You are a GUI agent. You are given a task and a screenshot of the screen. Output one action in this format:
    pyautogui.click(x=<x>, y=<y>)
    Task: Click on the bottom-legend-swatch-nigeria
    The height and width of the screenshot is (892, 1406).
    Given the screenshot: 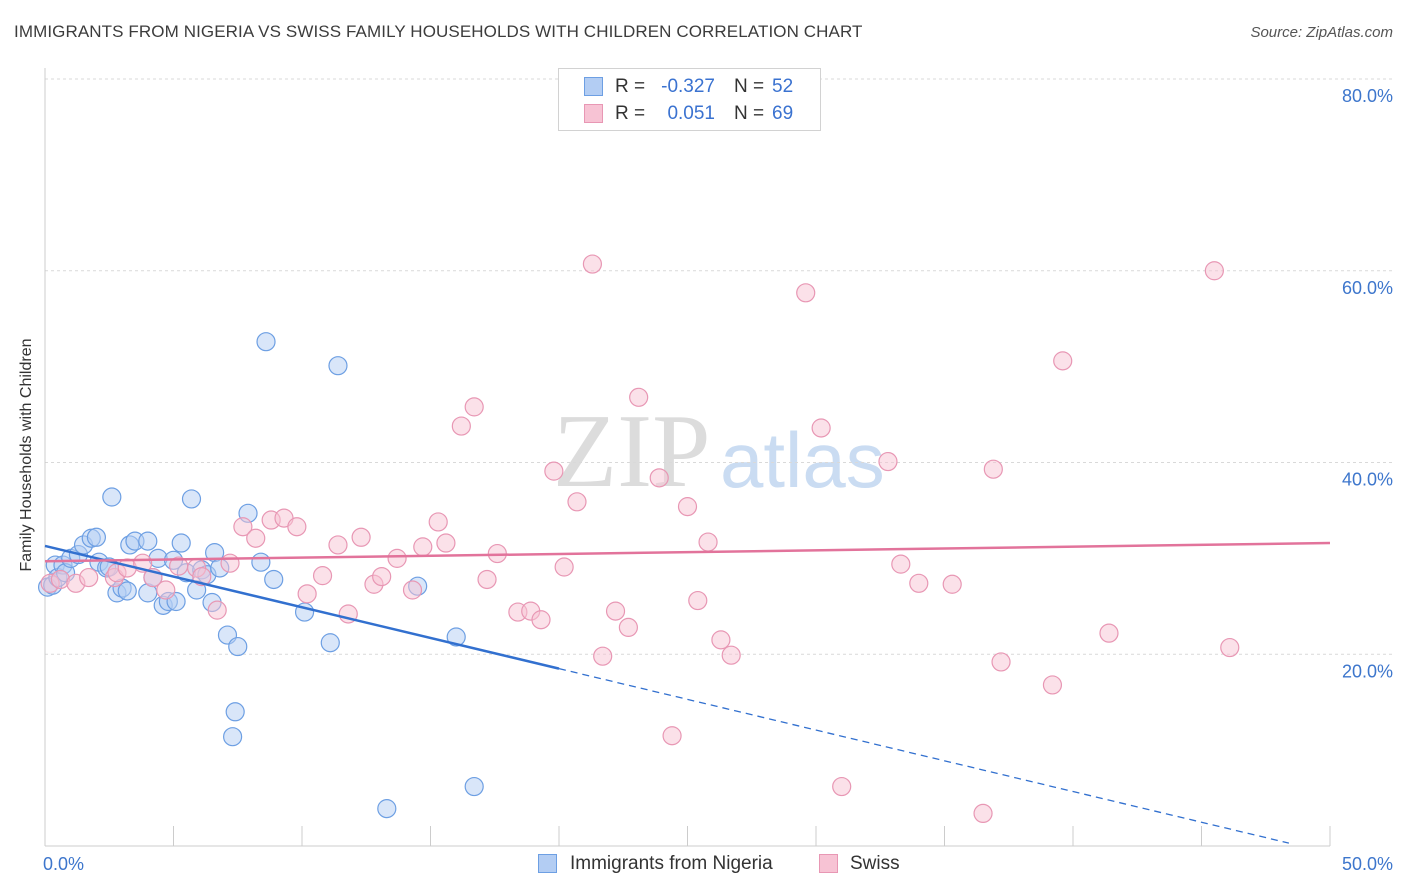 What is the action you would take?
    pyautogui.click(x=547, y=863)
    